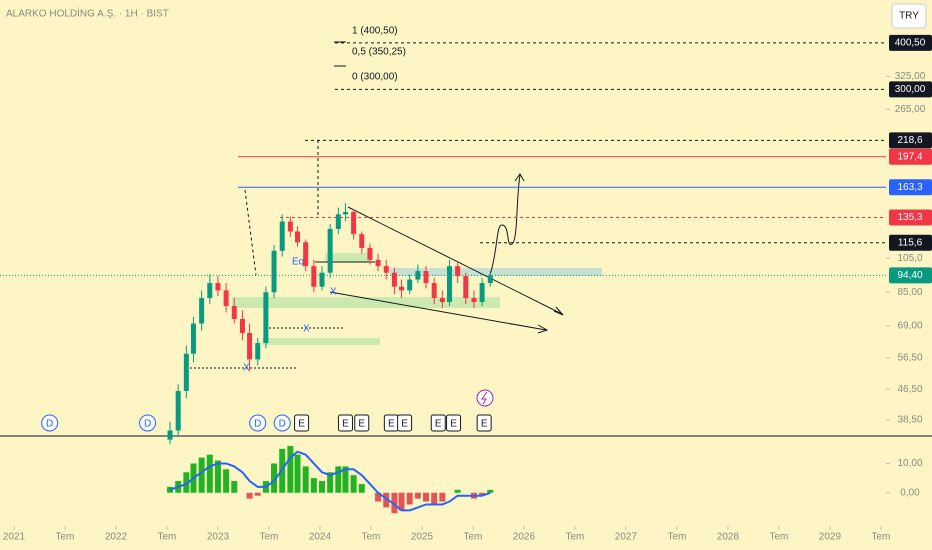  What do you see at coordinates (909, 358) in the screenshot?
I see `y-tick-label: 56,50` at bounding box center [909, 358].